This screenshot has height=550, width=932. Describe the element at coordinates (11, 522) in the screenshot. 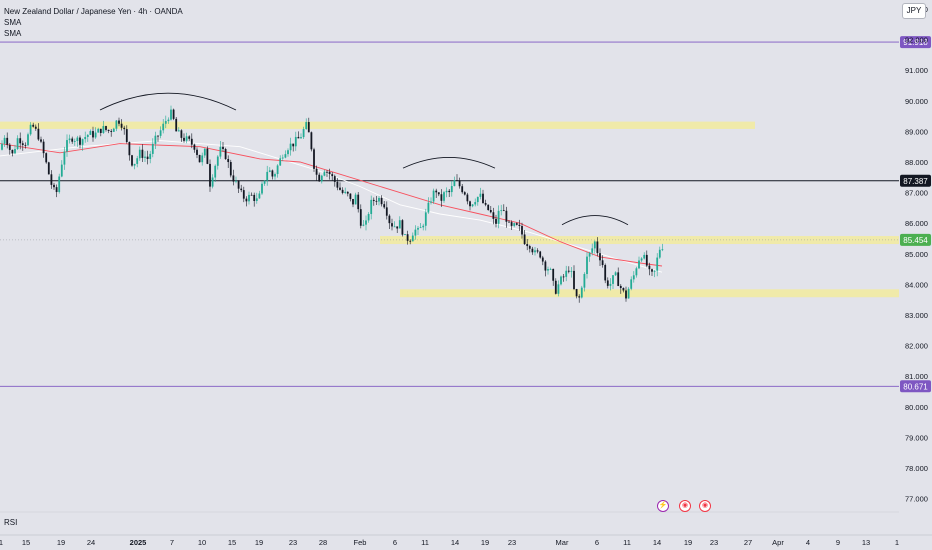

I see `rsi-pane-label: RSI` at that location.